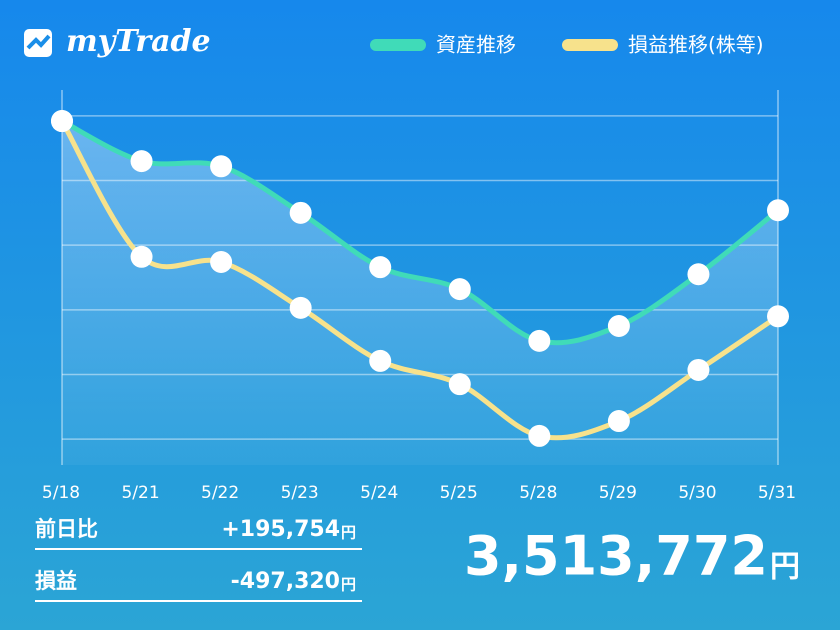 Image resolution: width=840 pixels, height=634 pixels. What do you see at coordinates (56, 581) in the screenshot?
I see `summary-label: 損益` at bounding box center [56, 581].